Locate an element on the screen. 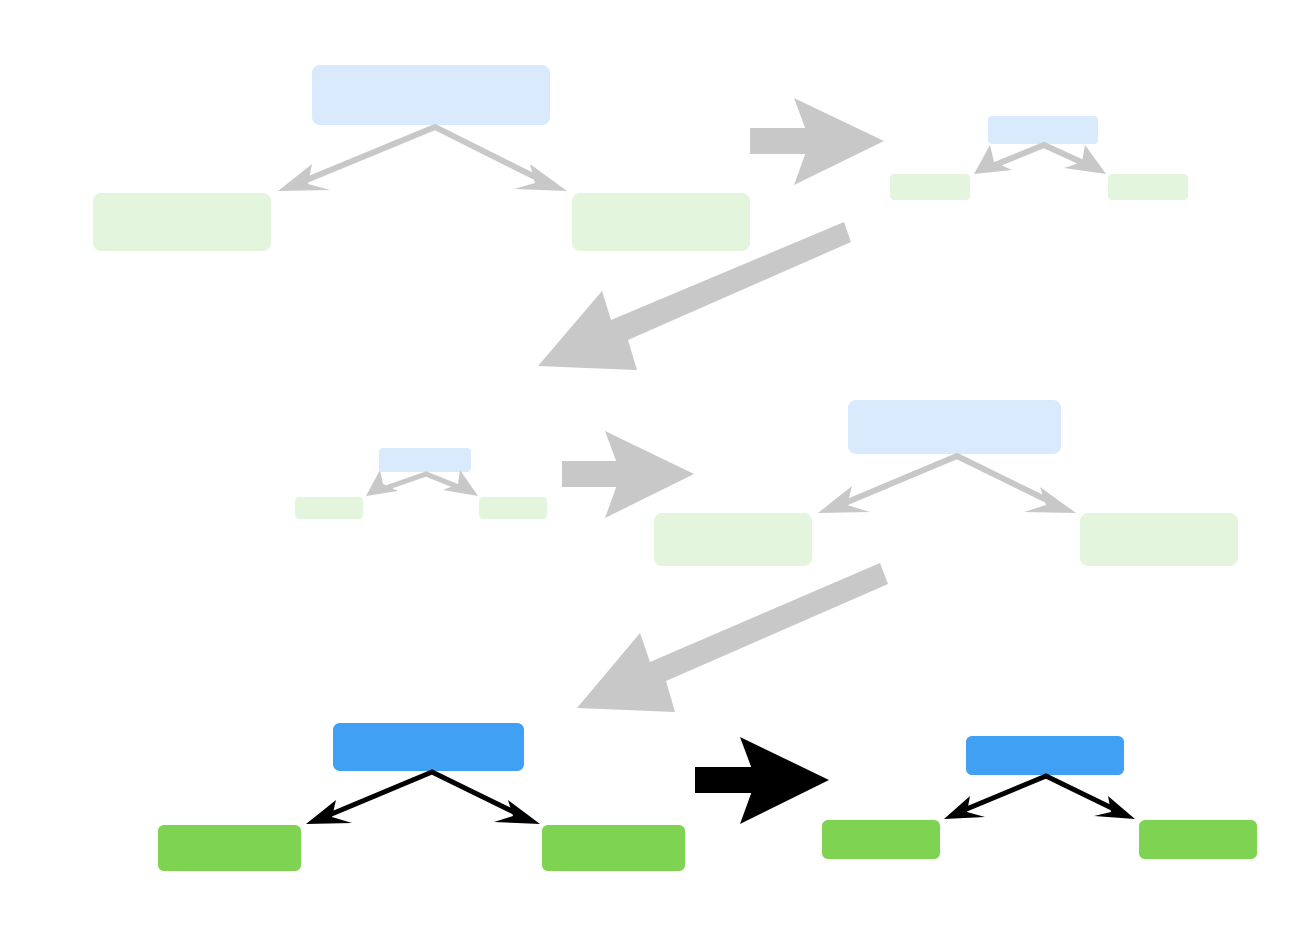 Image resolution: width=1310 pixels, height=932 pixels. stage-4-parent-node is located at coordinates (954, 427).